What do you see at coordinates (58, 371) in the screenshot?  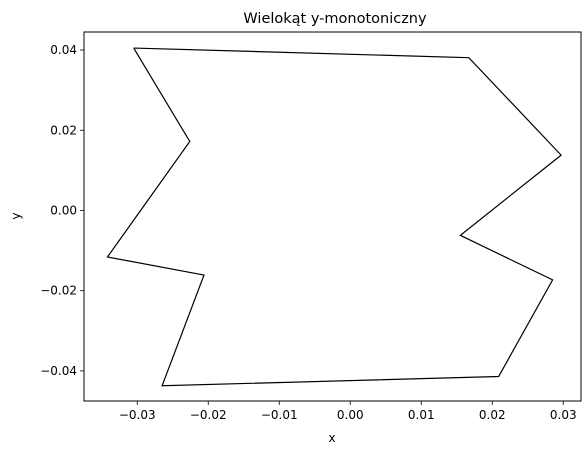 I see `y-tick-label: −0.04` at bounding box center [58, 371].